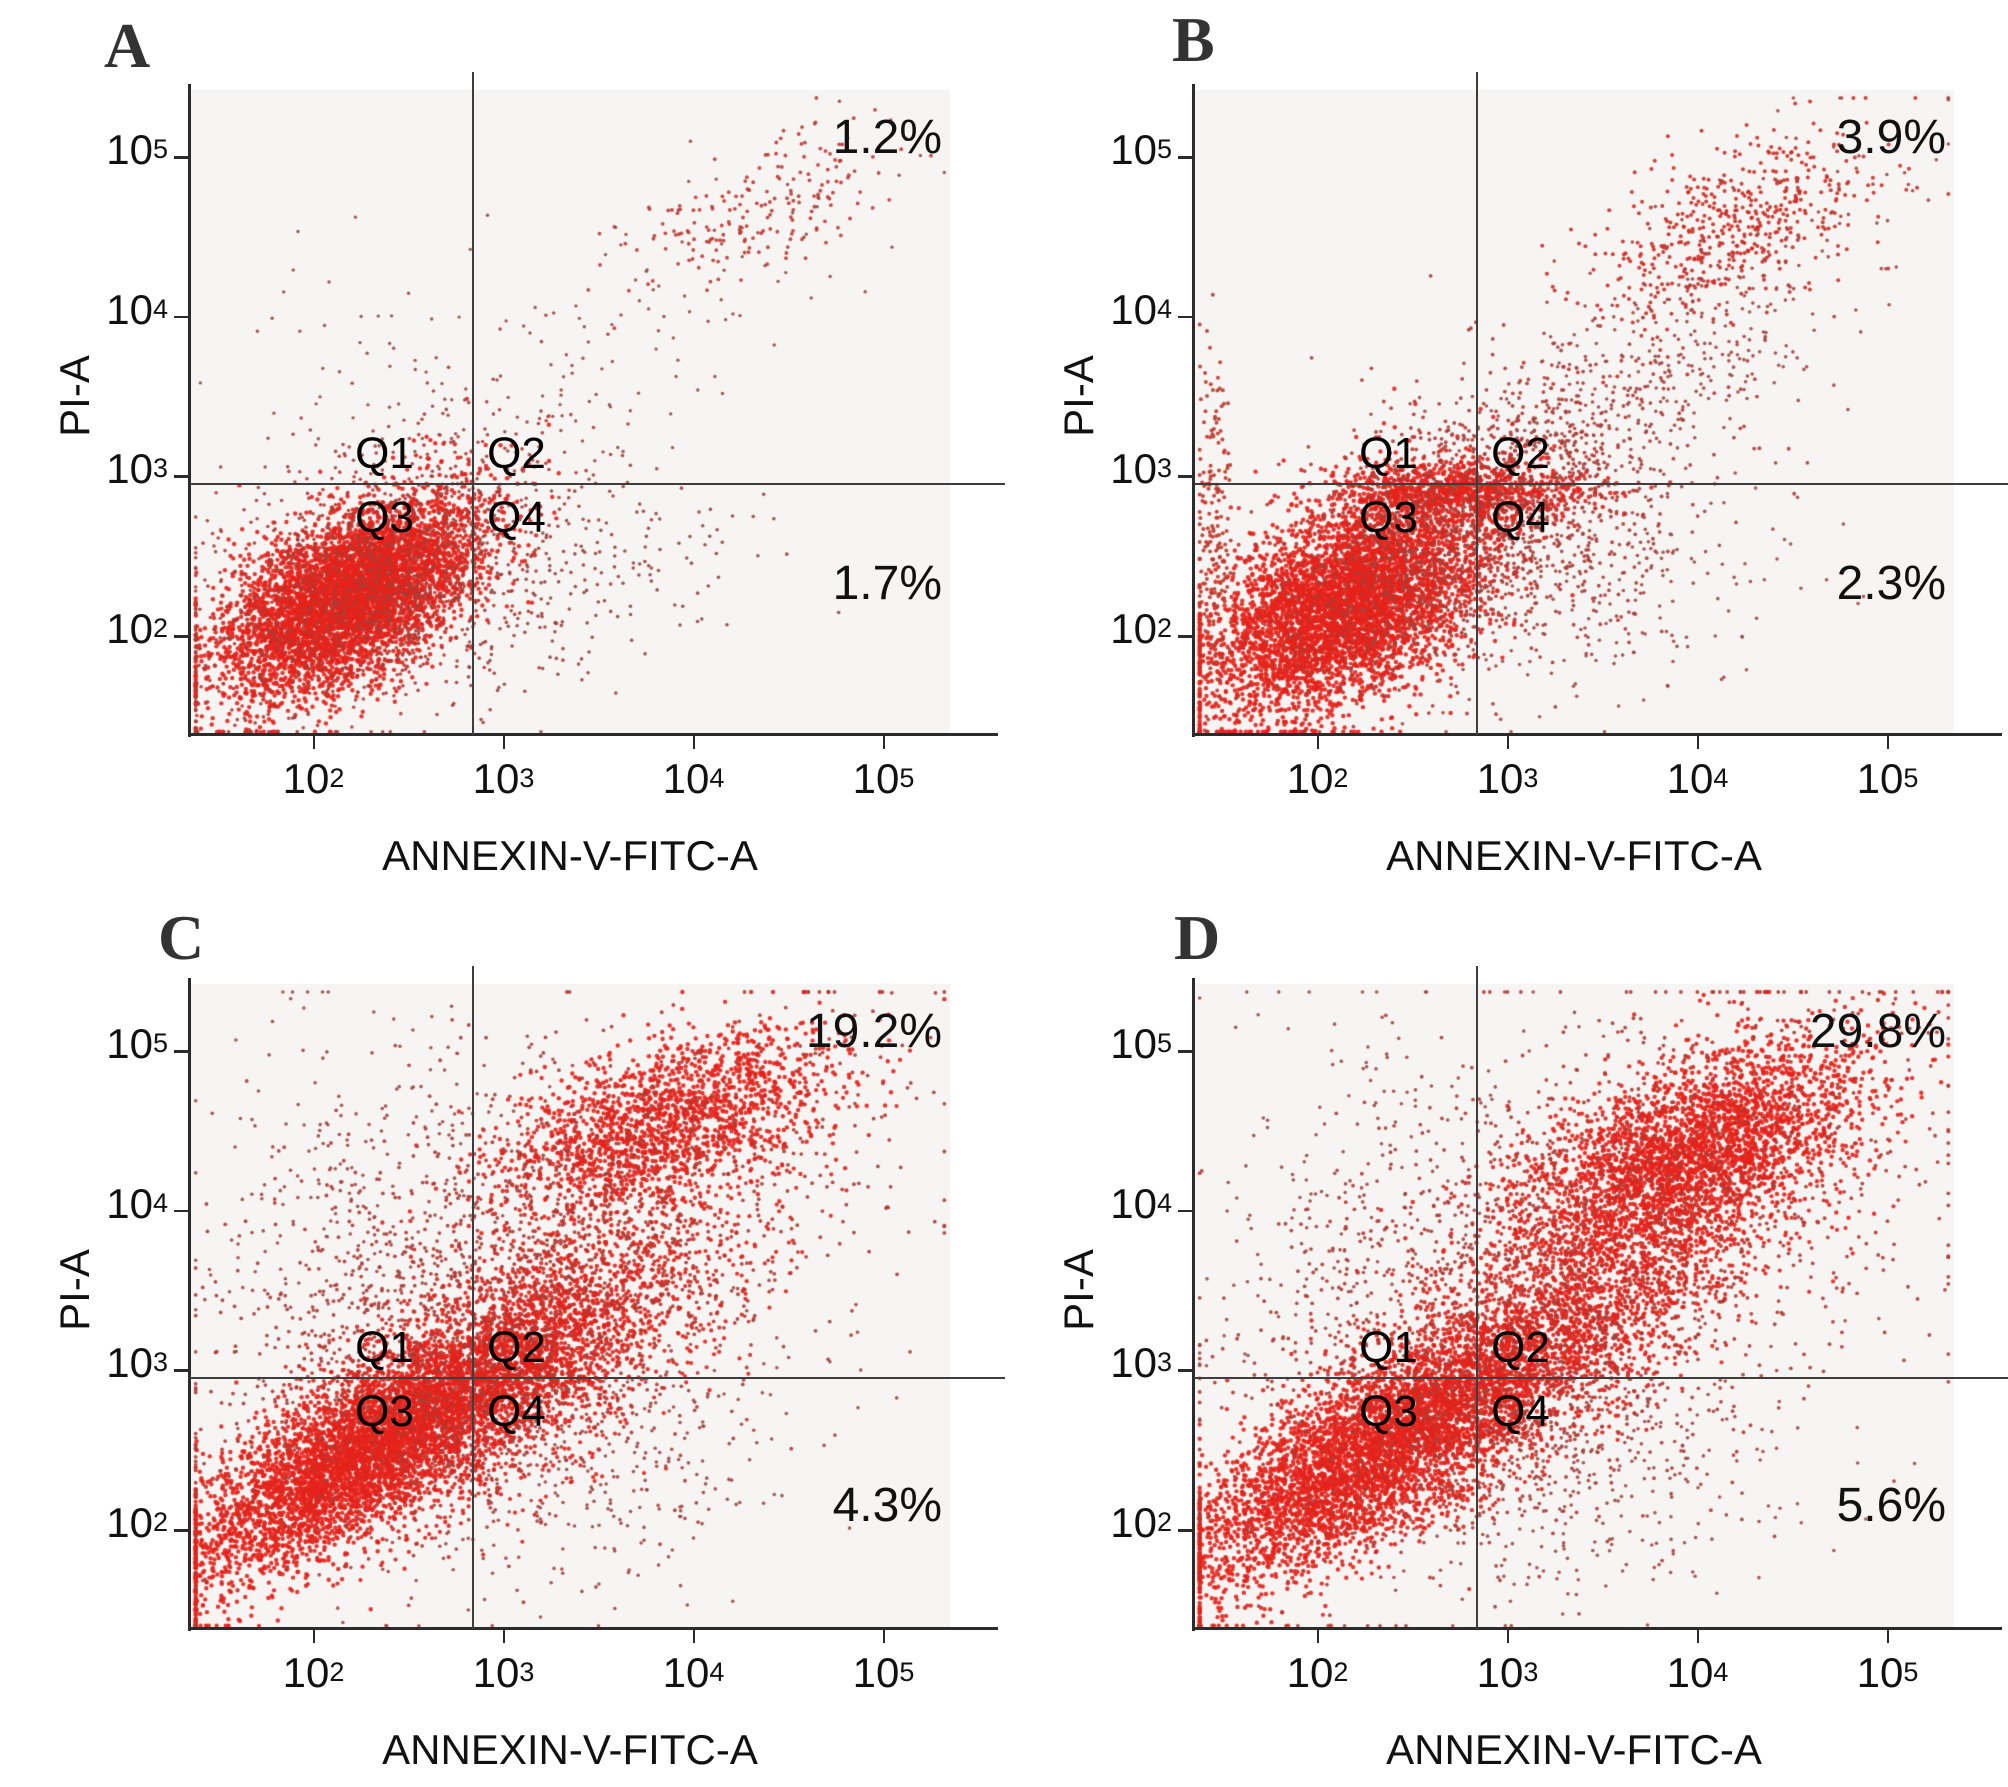  What do you see at coordinates (1193, 39) in the screenshot?
I see `panel-letter-b: B` at bounding box center [1193, 39].